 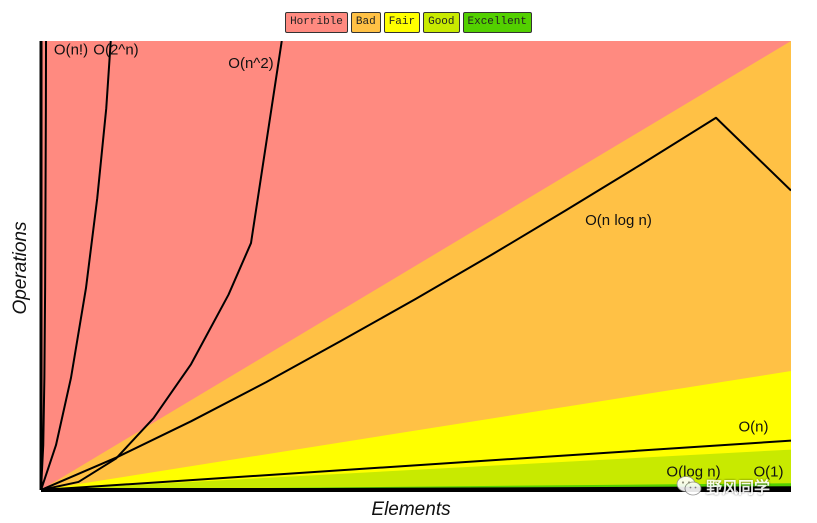 I want to click on x-axis-label: Elements, so click(x=411, y=509).